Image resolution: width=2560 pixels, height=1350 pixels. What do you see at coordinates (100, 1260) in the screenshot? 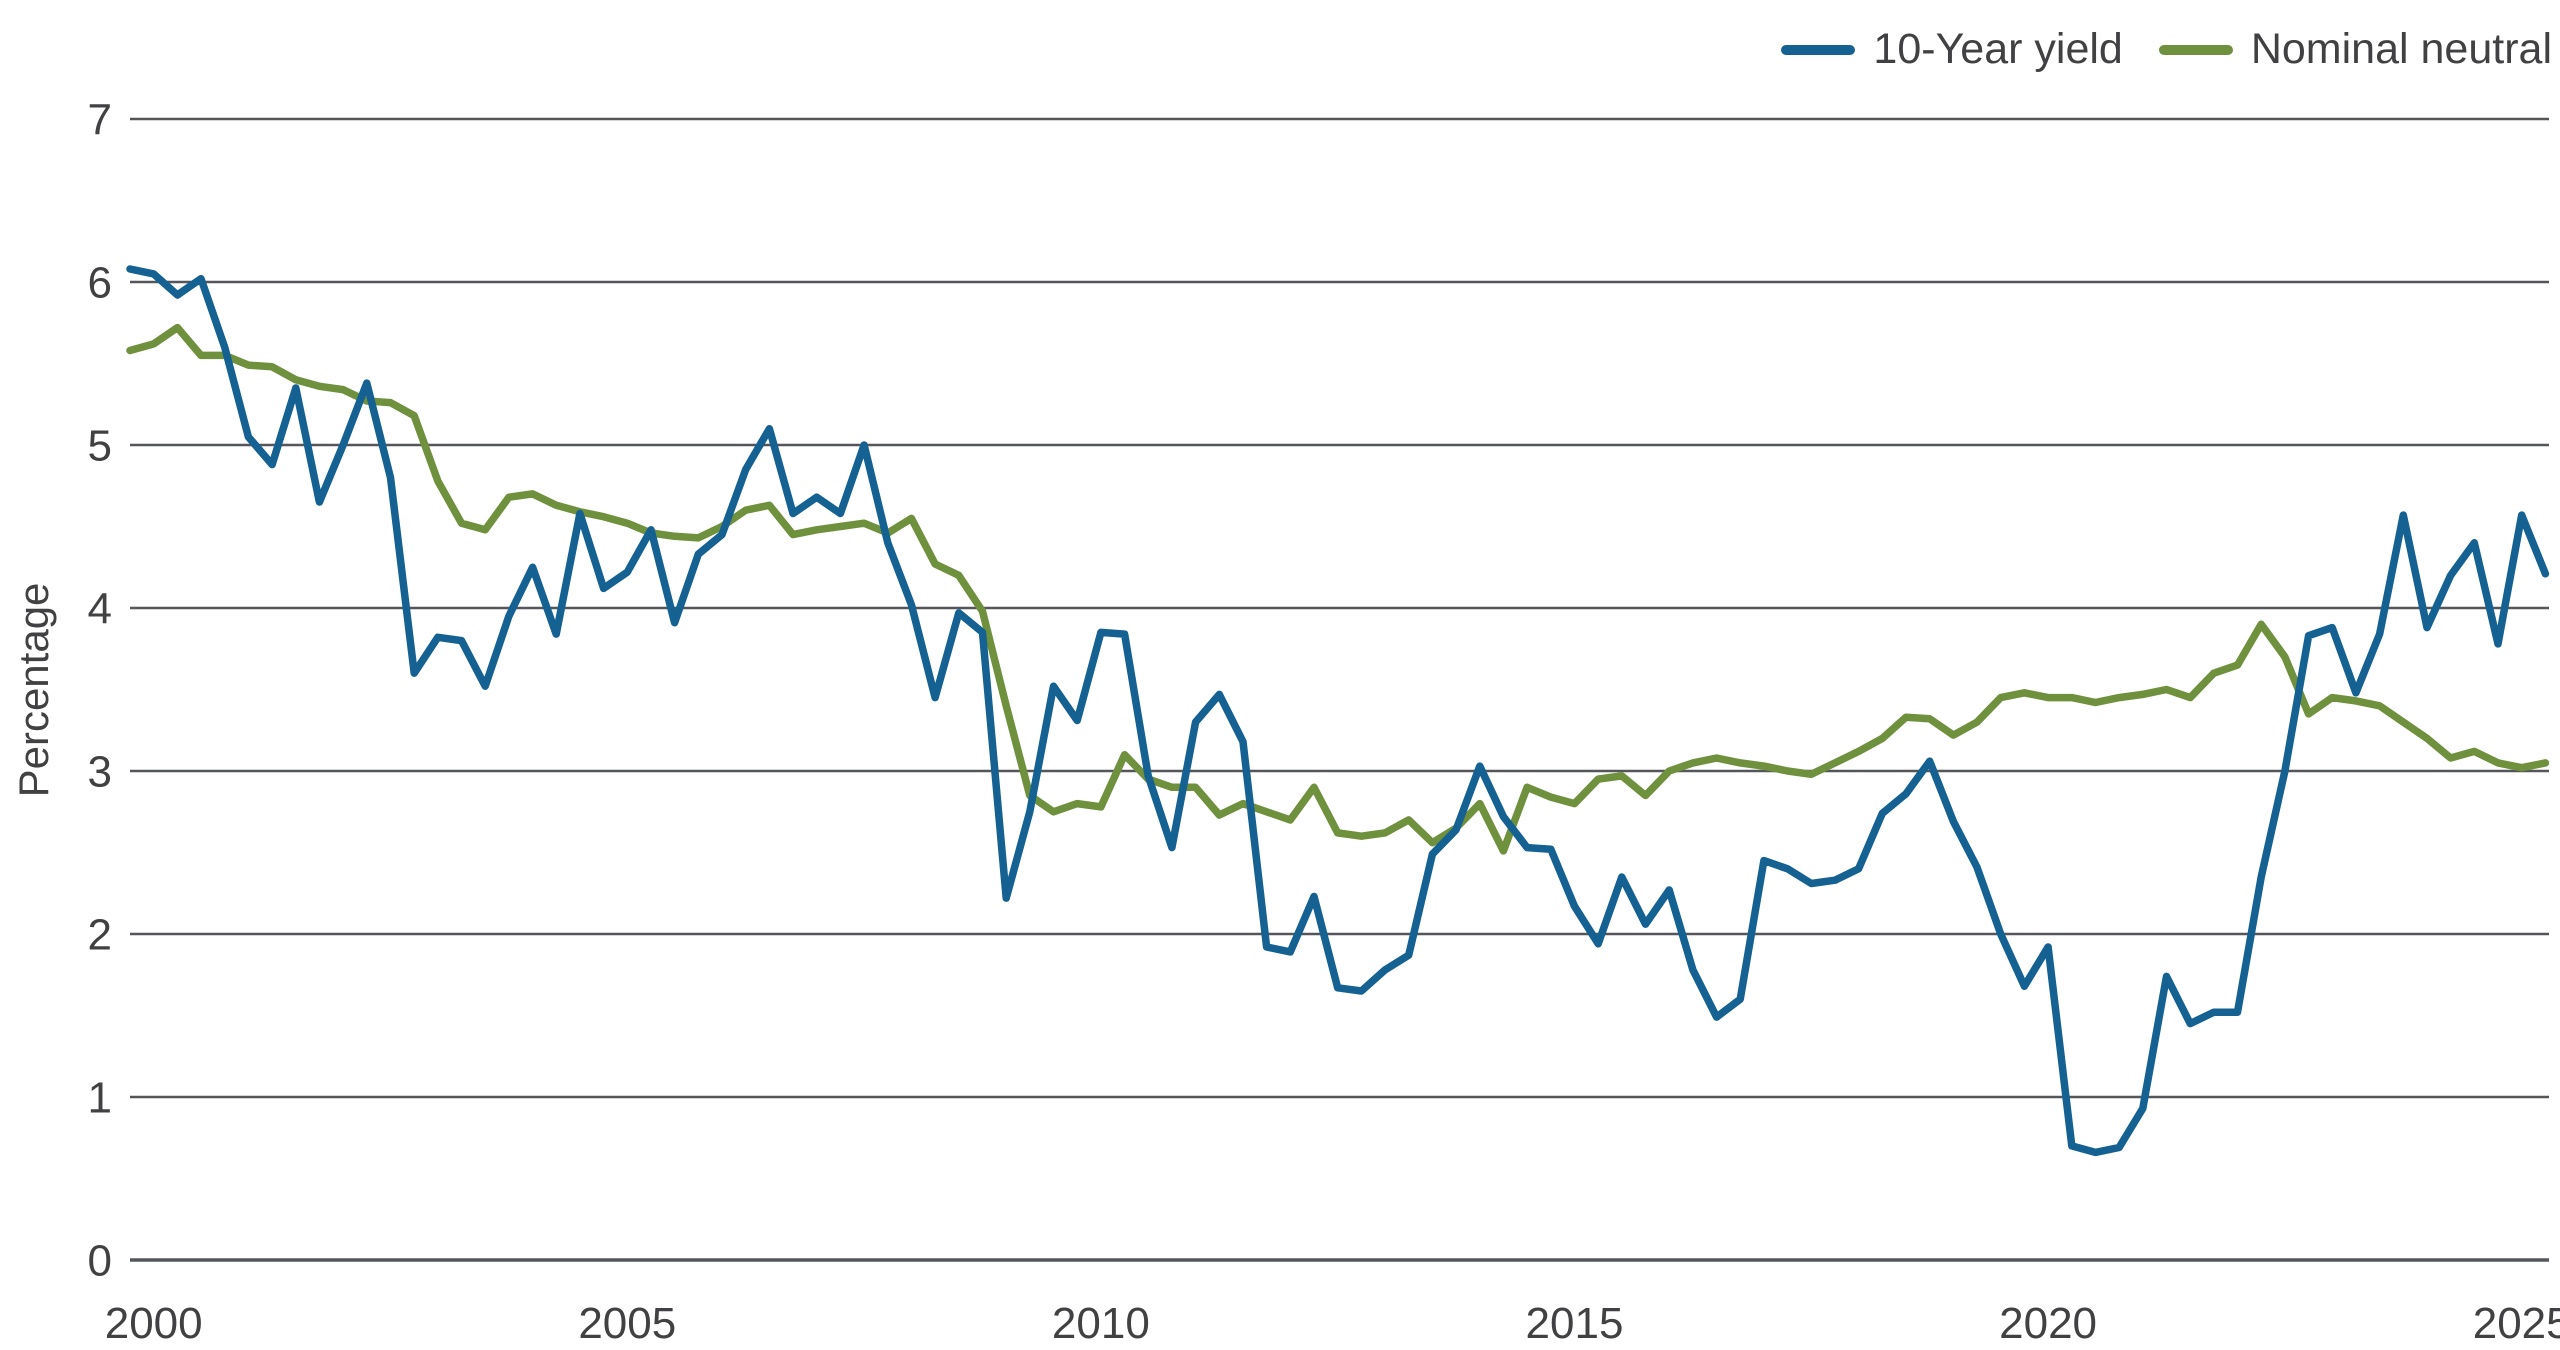
I see `y-tick-label: 0` at bounding box center [100, 1260].